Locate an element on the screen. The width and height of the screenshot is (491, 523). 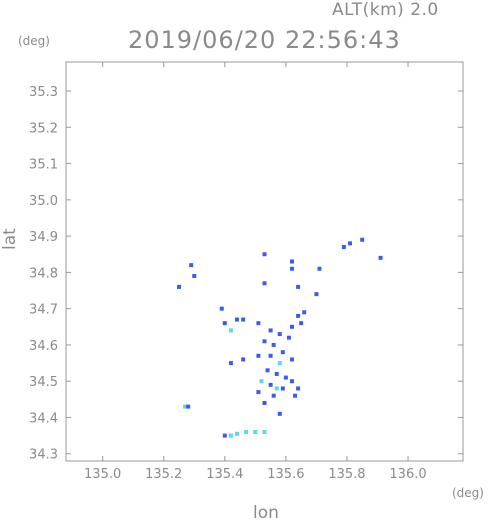
y-tick-label: 35.1 is located at coordinates (43, 165).